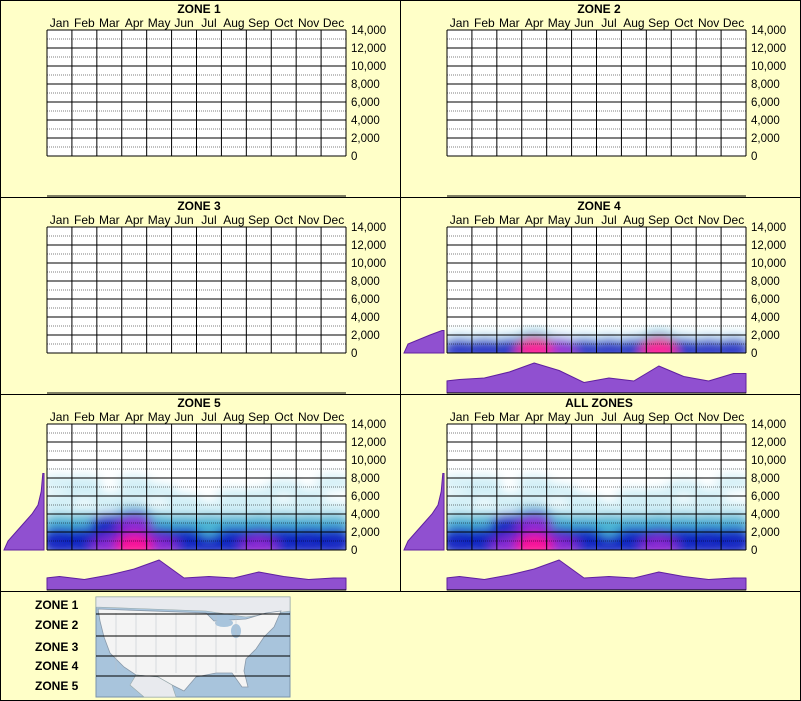 The image size is (801, 701). What do you see at coordinates (163, 647) in the screenshot?
I see `zone-legend: ZONE 1 ZONE 2 ZONE 3 ZONE 4 ZONE 5` at bounding box center [163, 647].